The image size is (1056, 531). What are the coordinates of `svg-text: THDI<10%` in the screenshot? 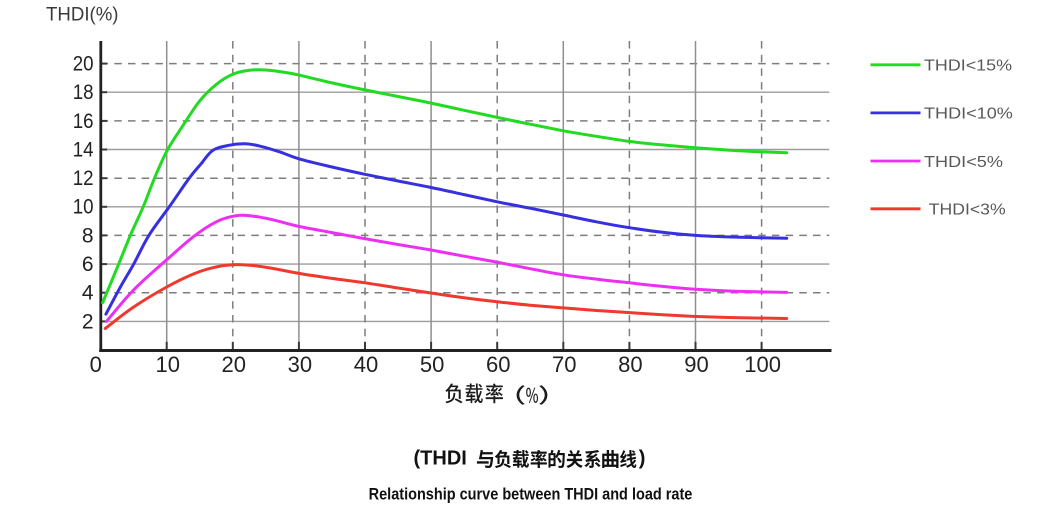 It's located at (968, 114).